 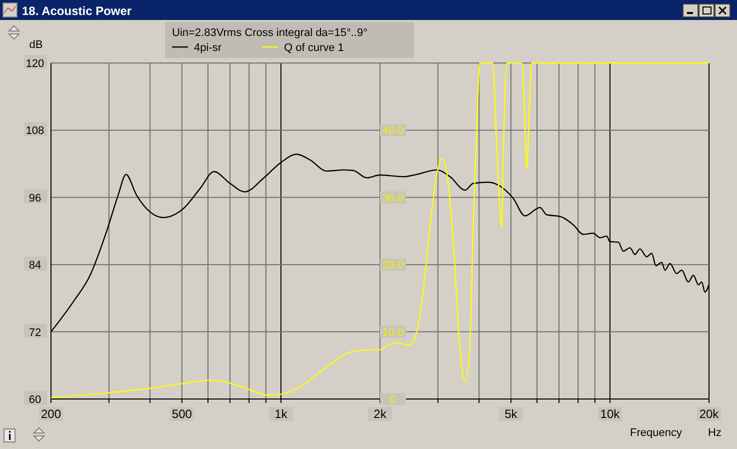 I want to click on y-tick-label: 72, so click(x=35, y=332).